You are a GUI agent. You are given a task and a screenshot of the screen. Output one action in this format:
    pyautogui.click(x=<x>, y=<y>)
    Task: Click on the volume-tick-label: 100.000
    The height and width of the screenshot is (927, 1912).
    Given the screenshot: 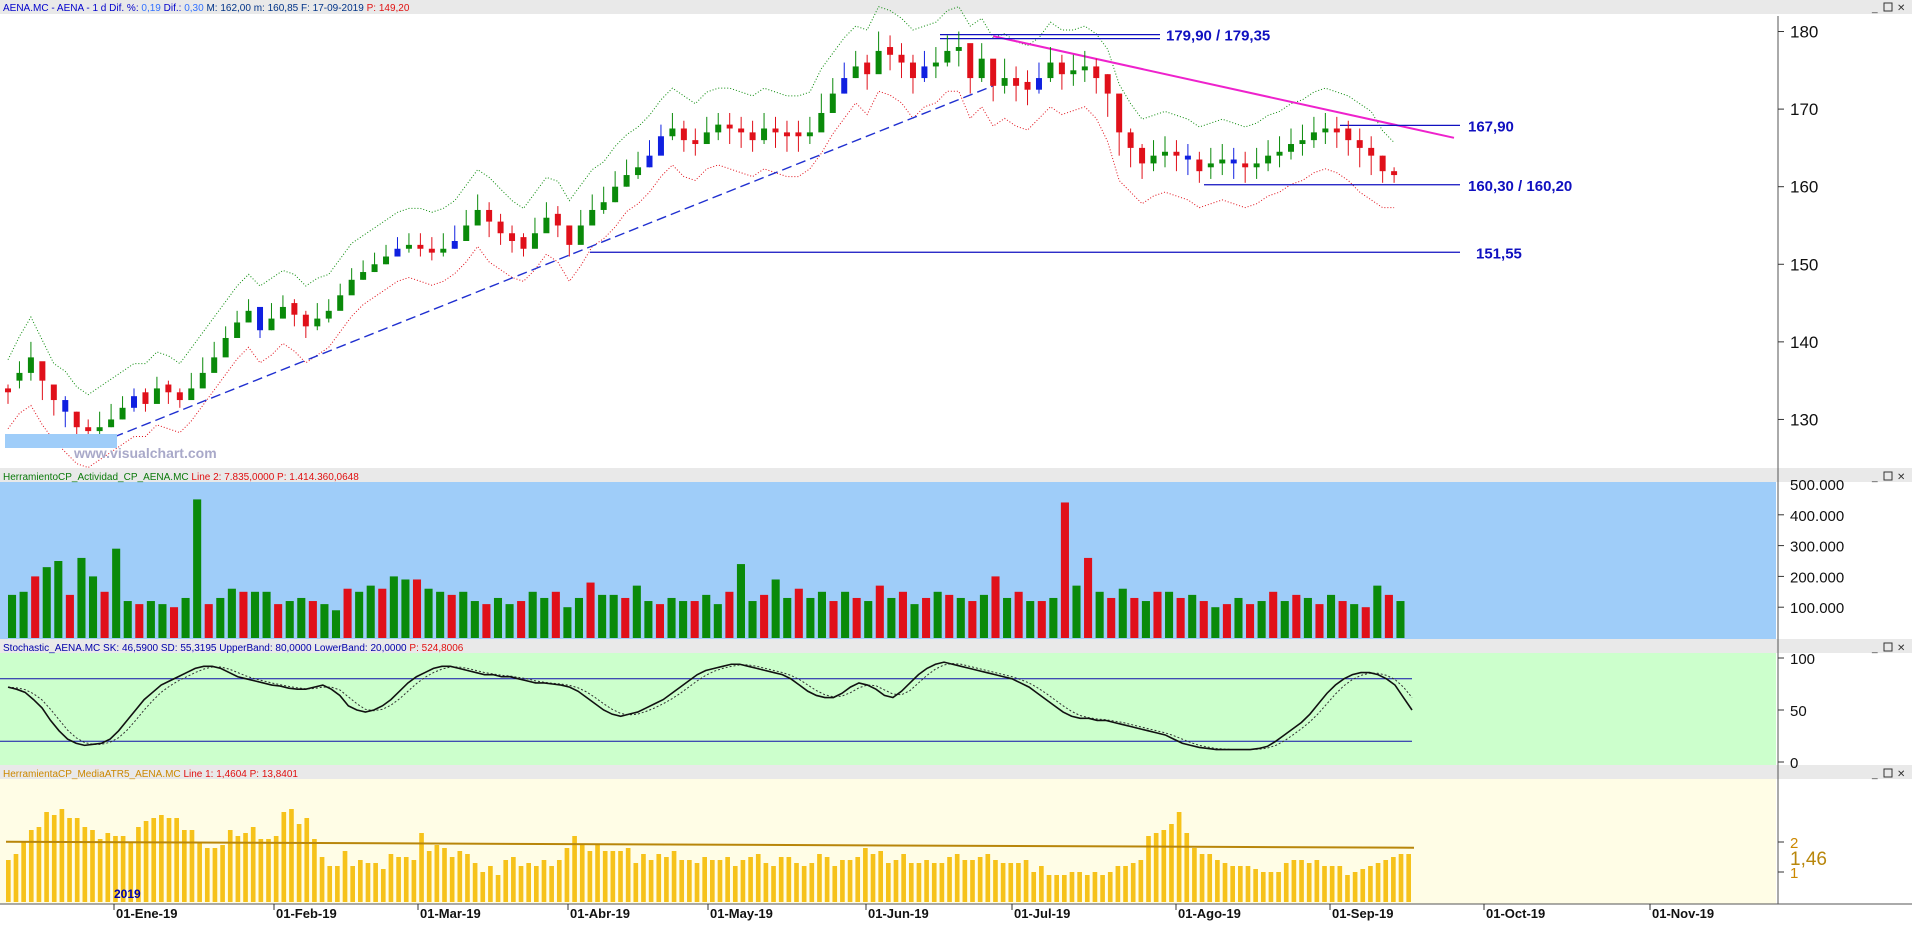 What is the action you would take?
    pyautogui.click(x=1817, y=608)
    